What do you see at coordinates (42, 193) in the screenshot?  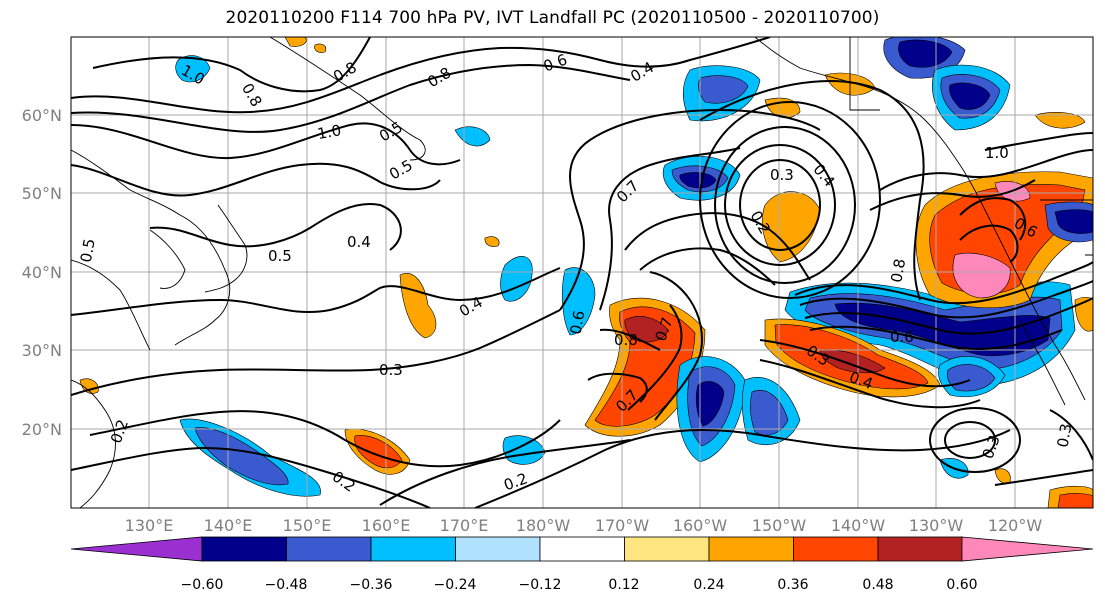 I see `lat-label: 50°N` at bounding box center [42, 193].